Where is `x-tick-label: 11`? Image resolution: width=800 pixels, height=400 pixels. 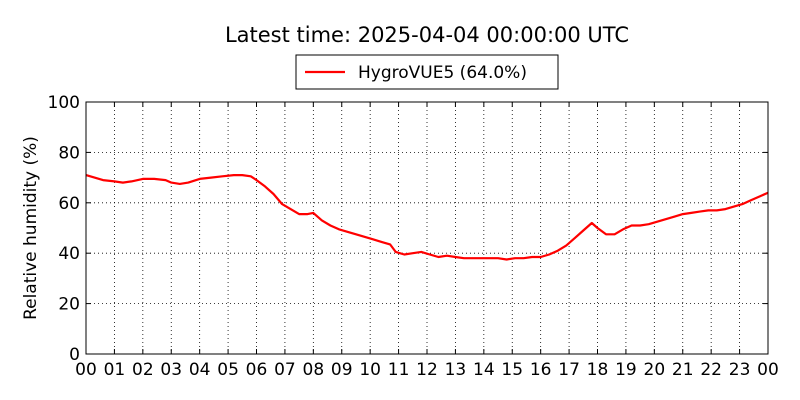 x-tick-label: 11 is located at coordinates (399, 370).